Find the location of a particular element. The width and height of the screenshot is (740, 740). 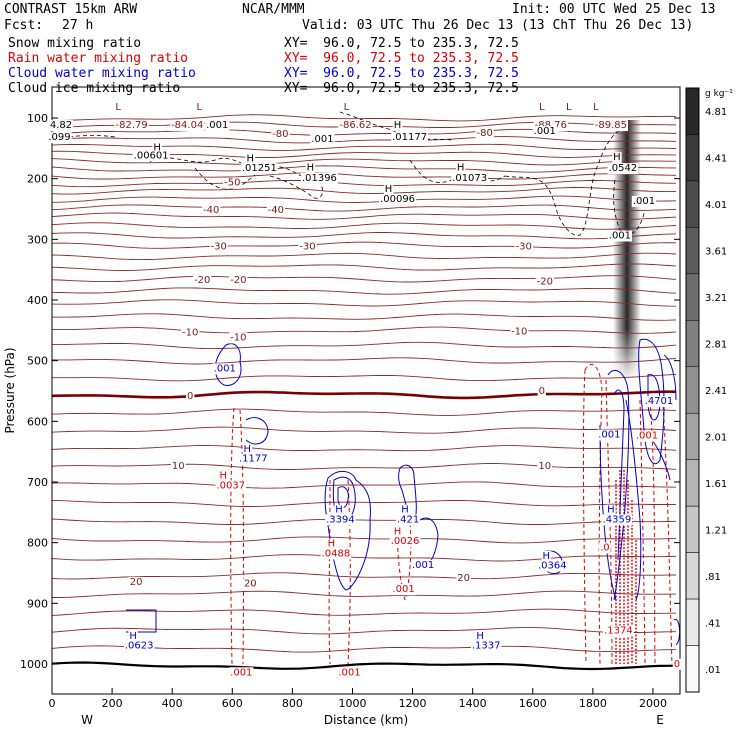

west-label: W is located at coordinates (87, 720).